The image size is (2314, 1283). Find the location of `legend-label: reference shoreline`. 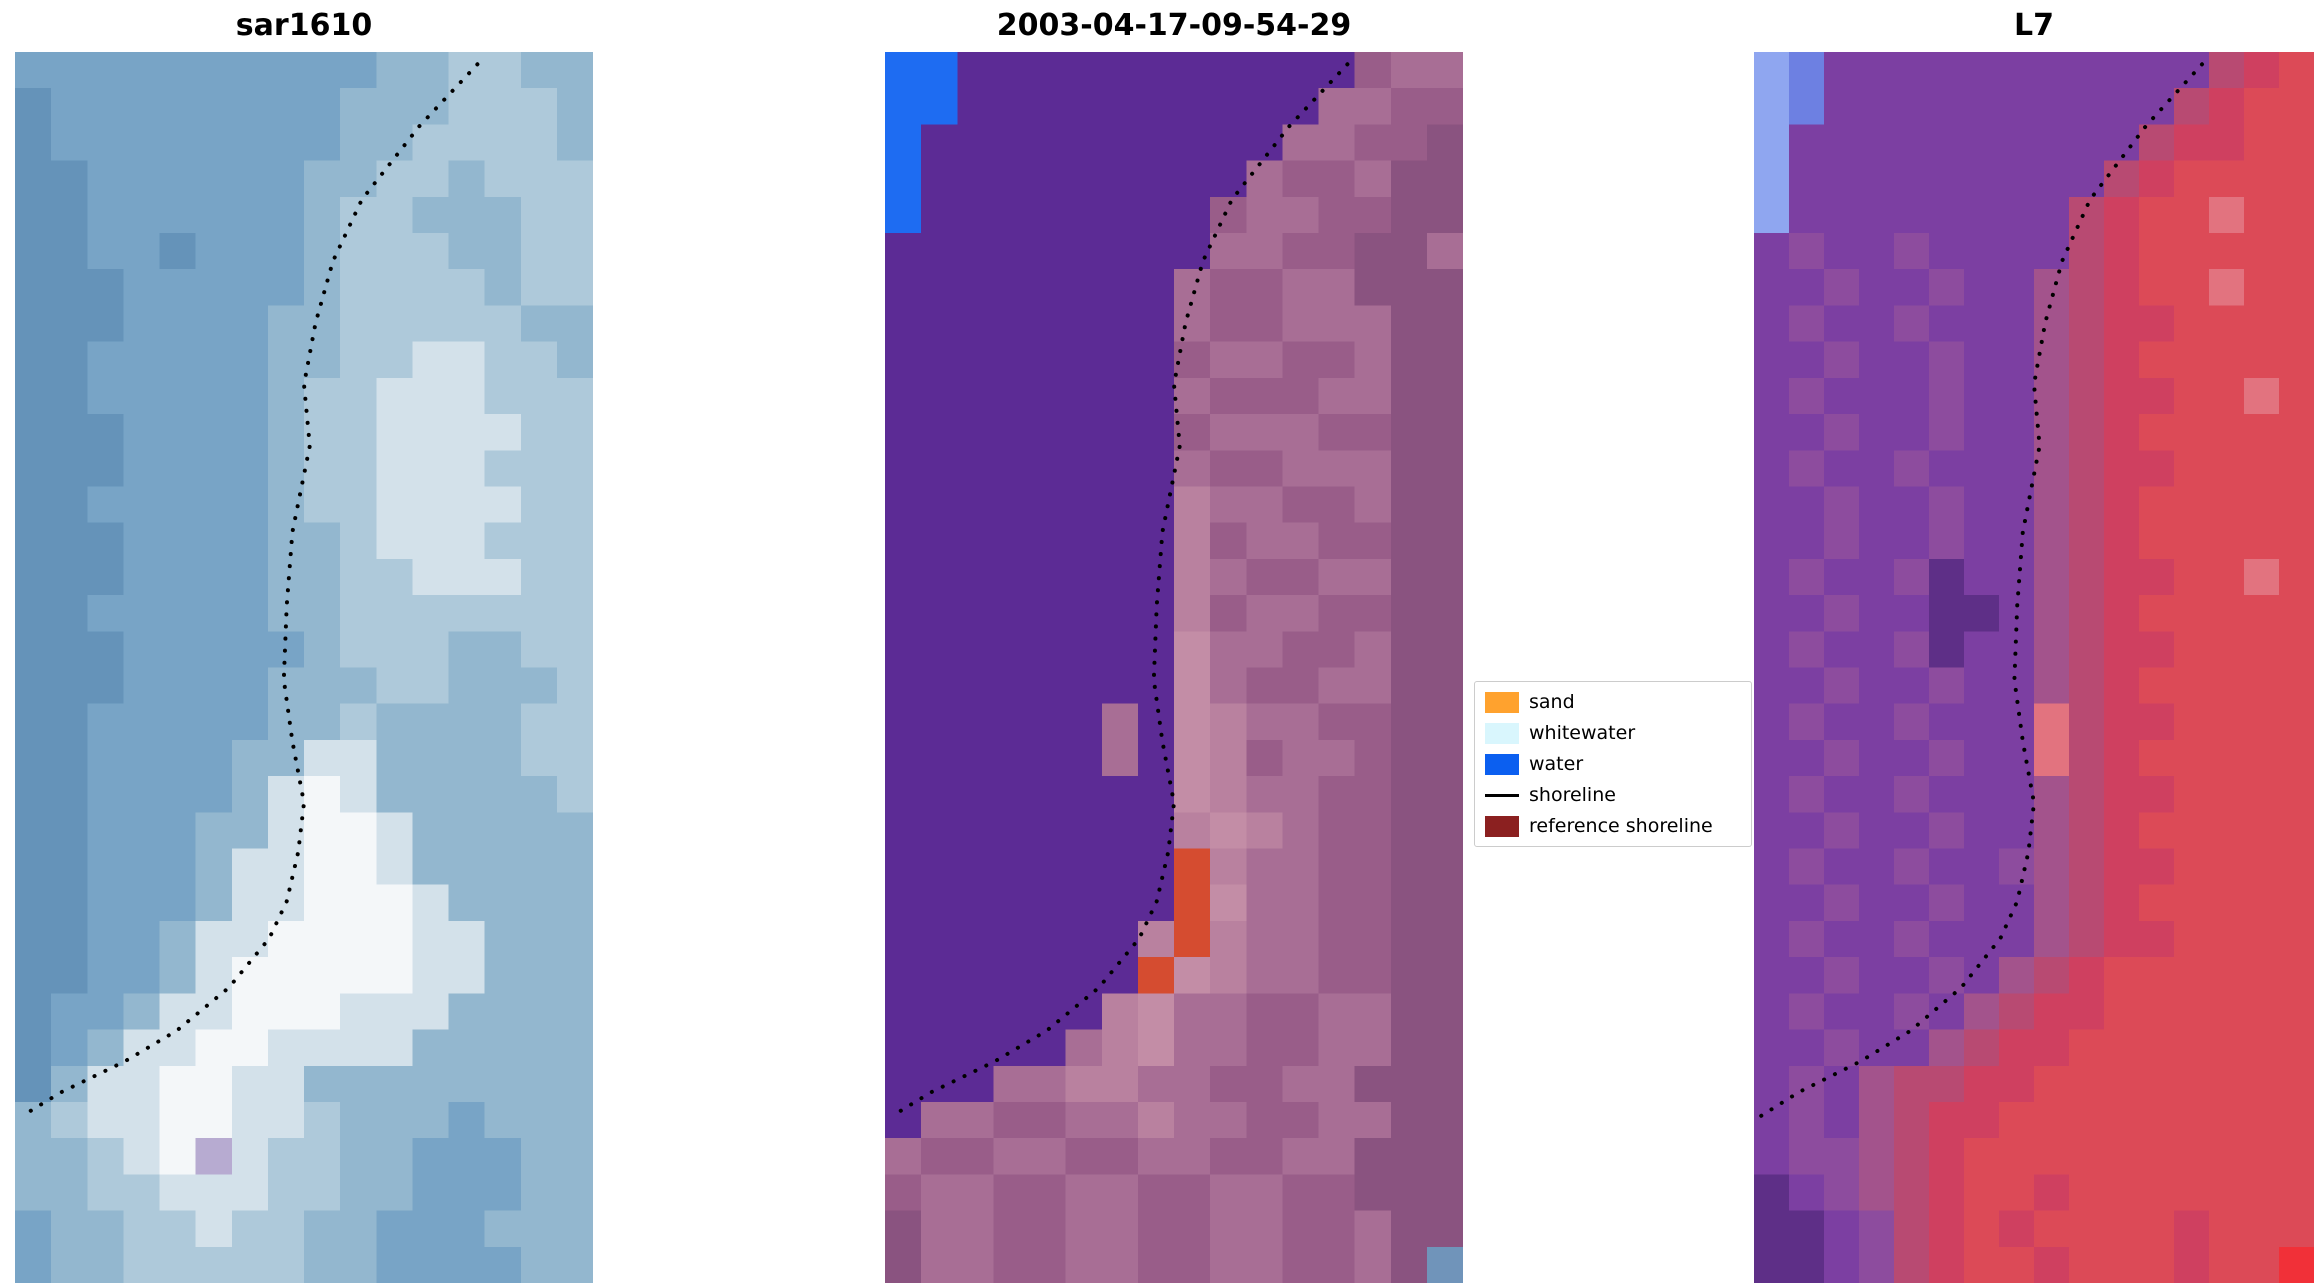

legend-label: reference shoreline is located at coordinates (1621, 826).